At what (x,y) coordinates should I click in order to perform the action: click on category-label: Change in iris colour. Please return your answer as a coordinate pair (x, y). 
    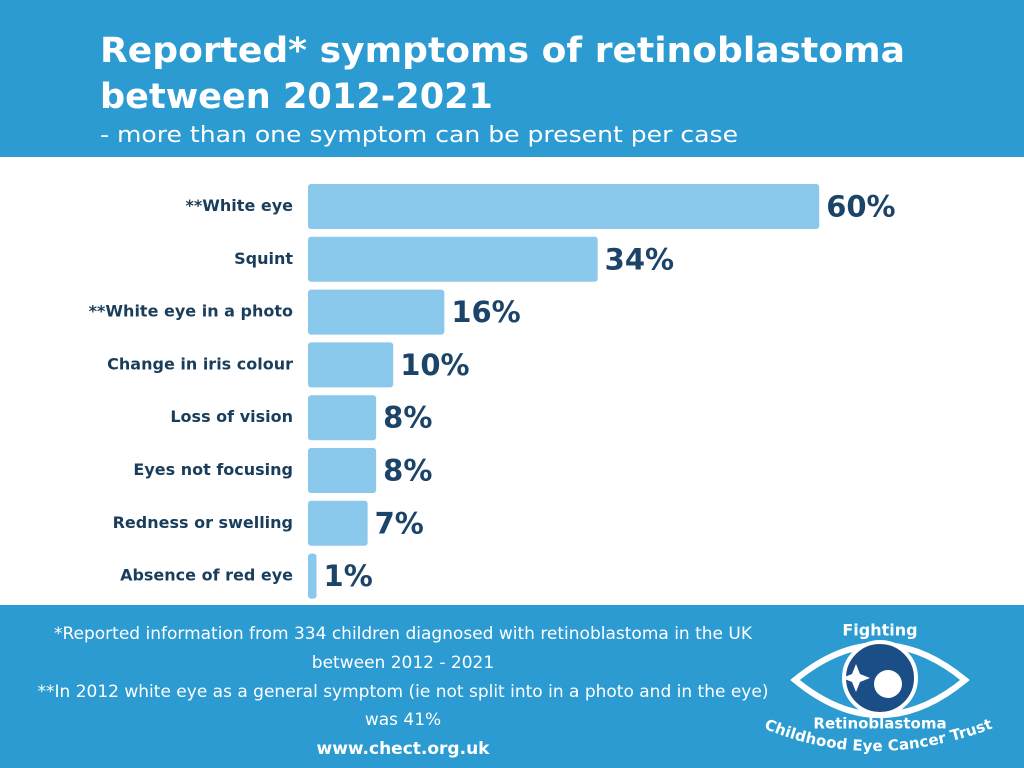
    Looking at the image, I should click on (200, 363).